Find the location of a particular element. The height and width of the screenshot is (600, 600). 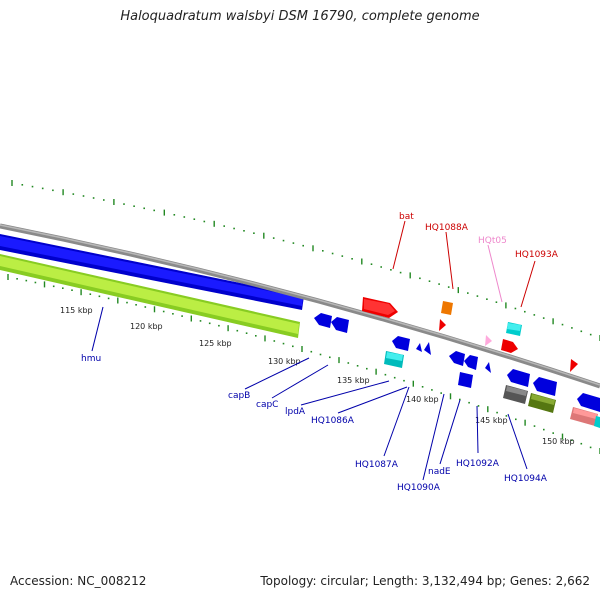

gene-label: HQ1090A is located at coordinates (419, 488).